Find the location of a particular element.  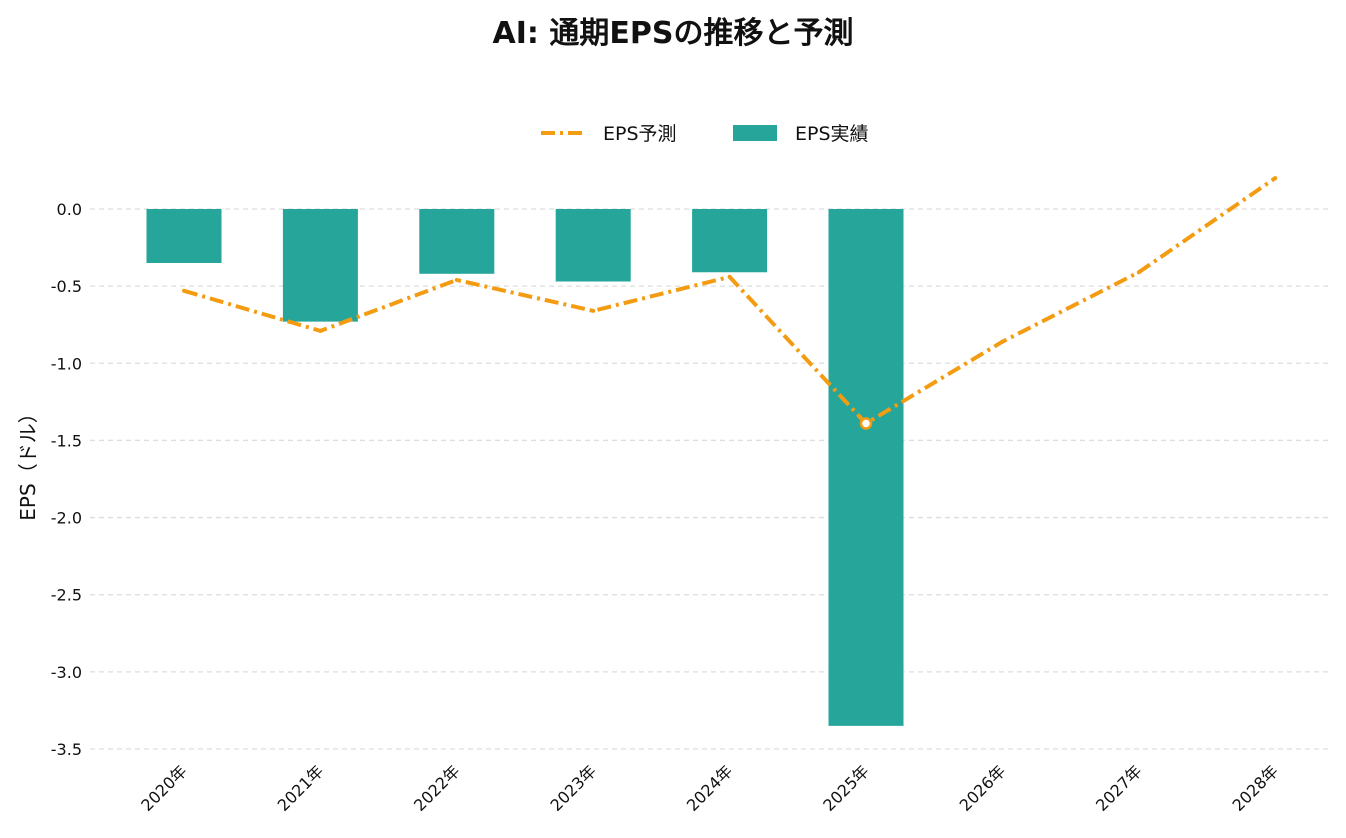

x-tick-label: 2022年 is located at coordinates (437, 788).